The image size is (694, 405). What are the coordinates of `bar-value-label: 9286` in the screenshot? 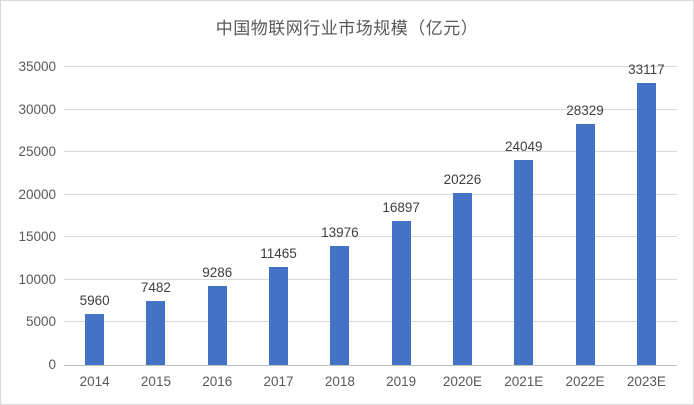 It's located at (217, 272).